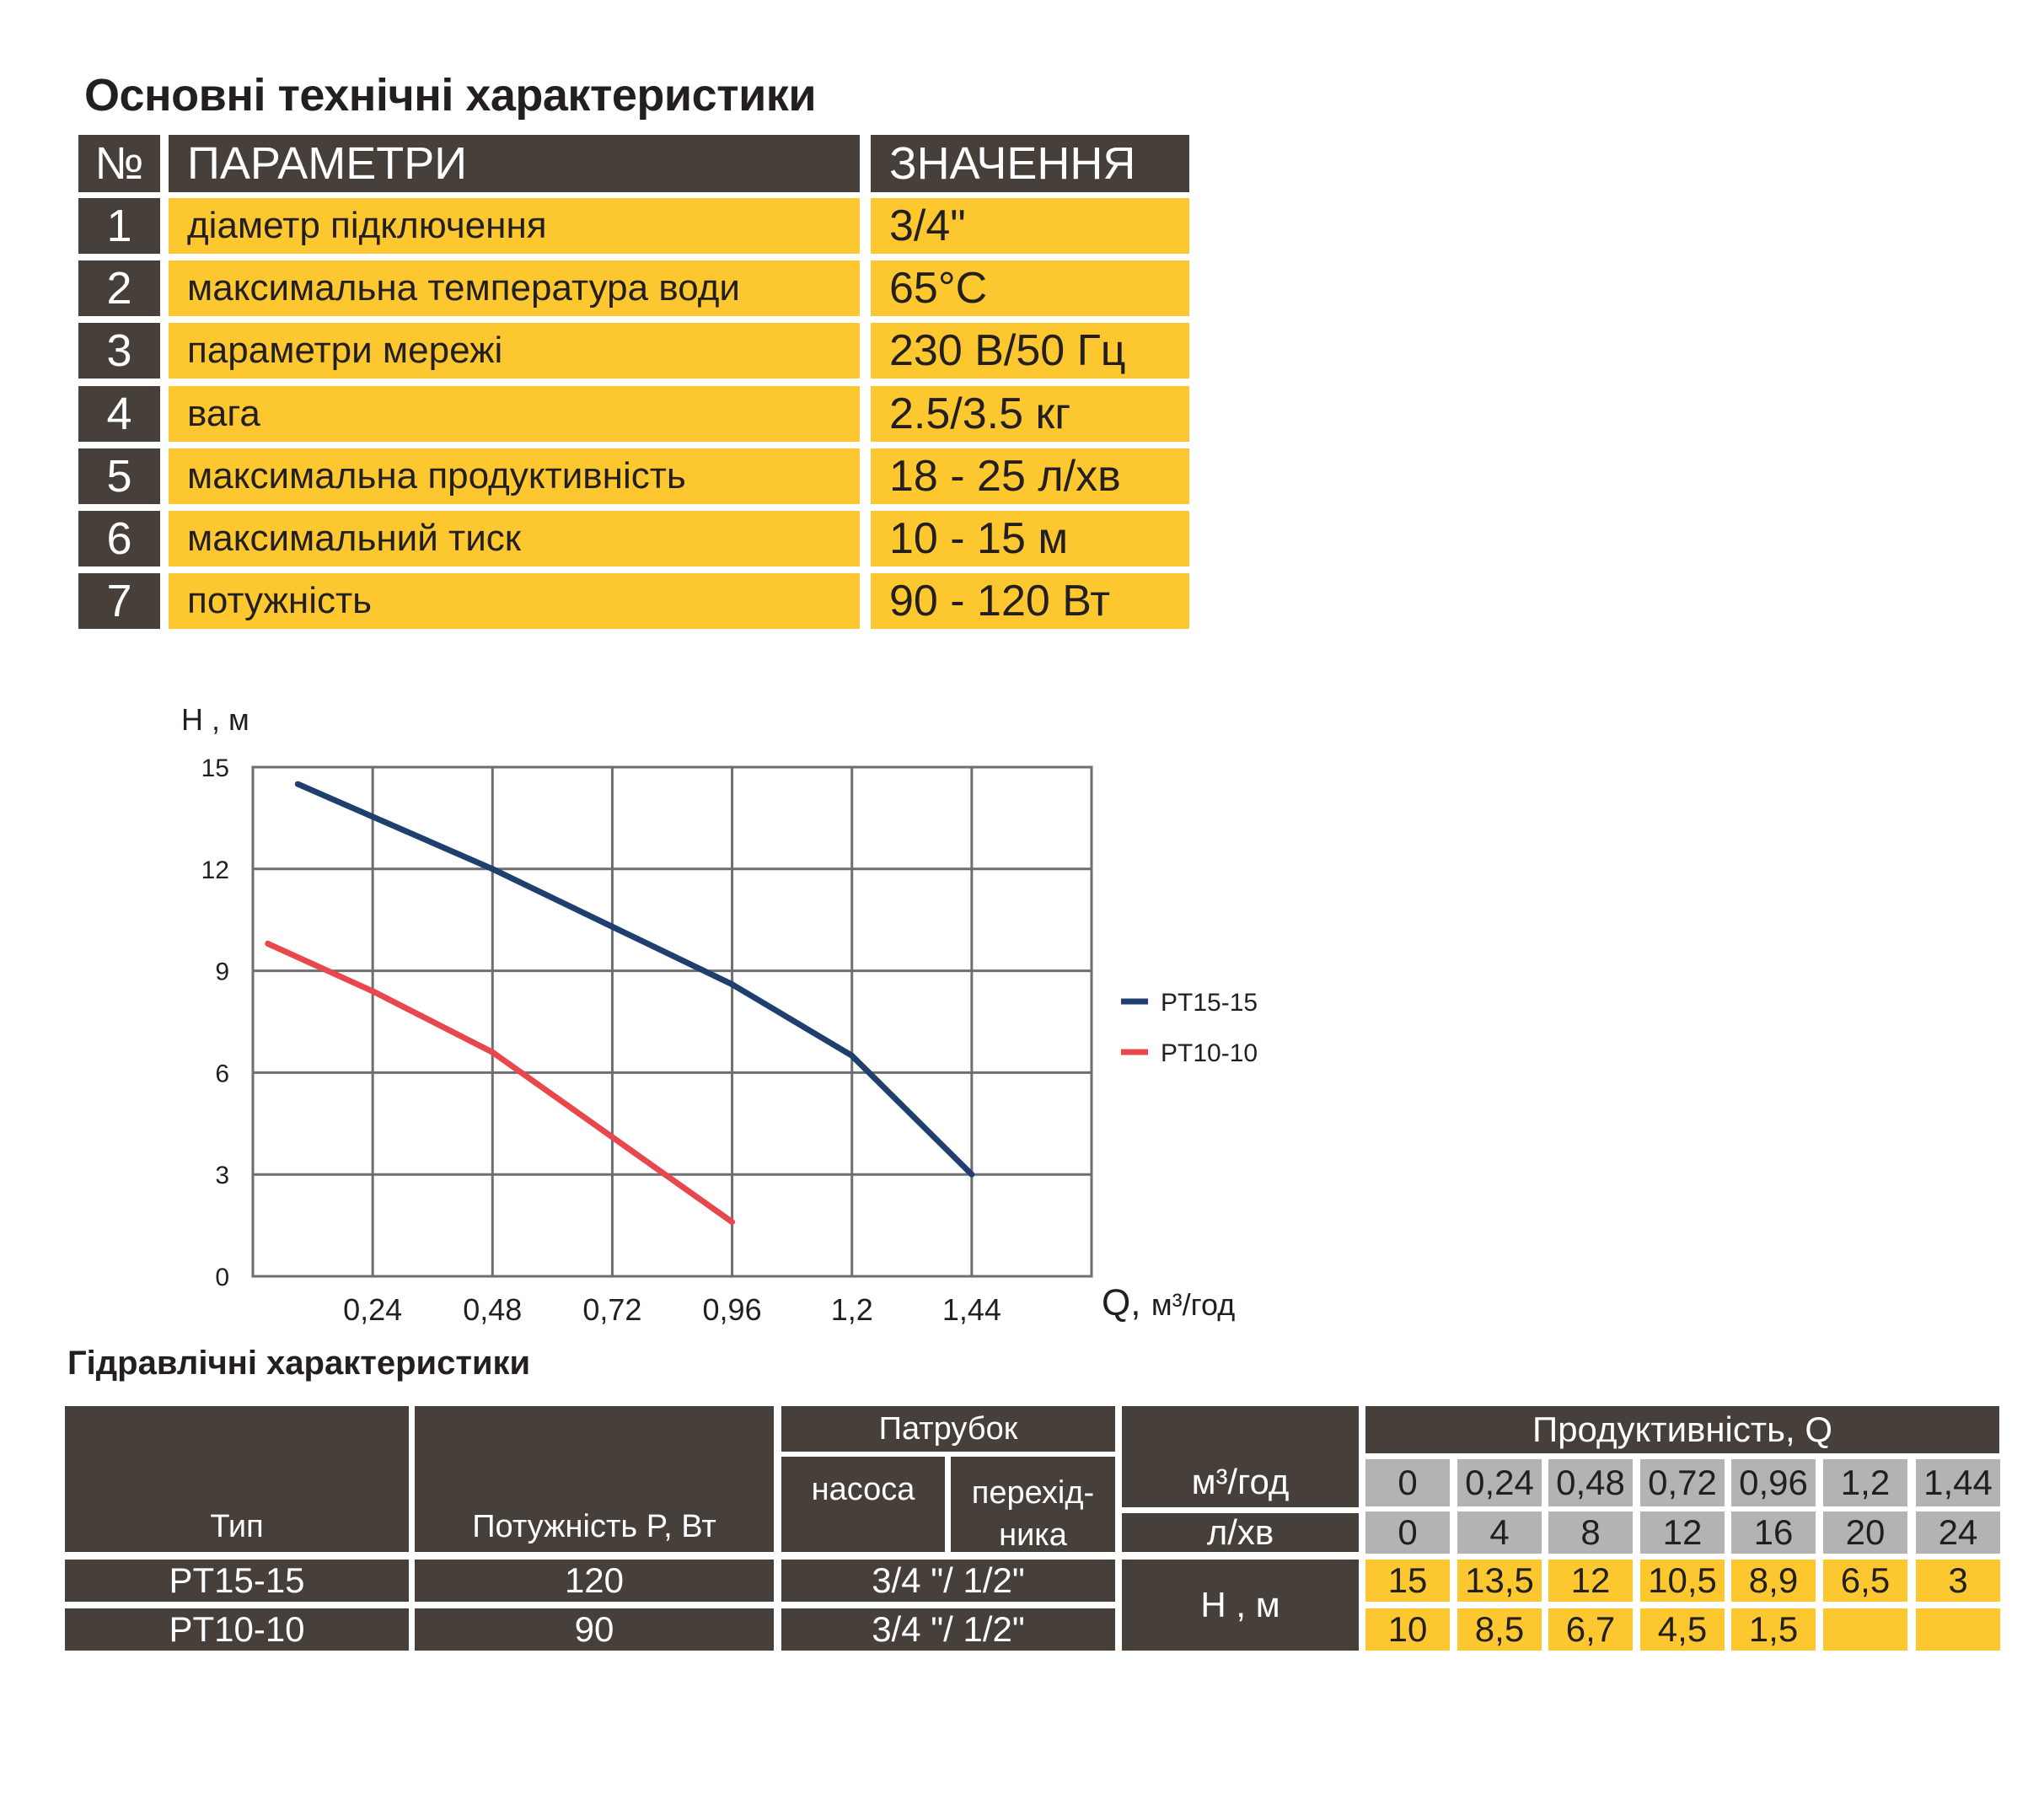 Image resolution: width=2044 pixels, height=1804 pixels. Describe the element at coordinates (1865, 1532) in the screenshot. I see `q-lmin-cell: 20` at that location.